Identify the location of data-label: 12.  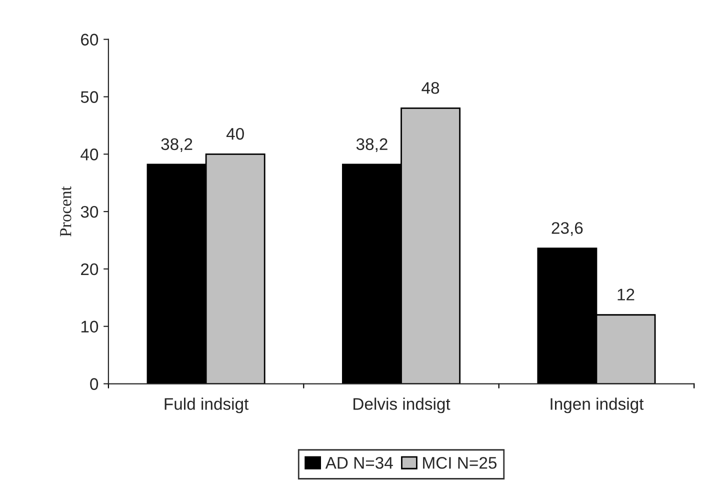
(626, 294).